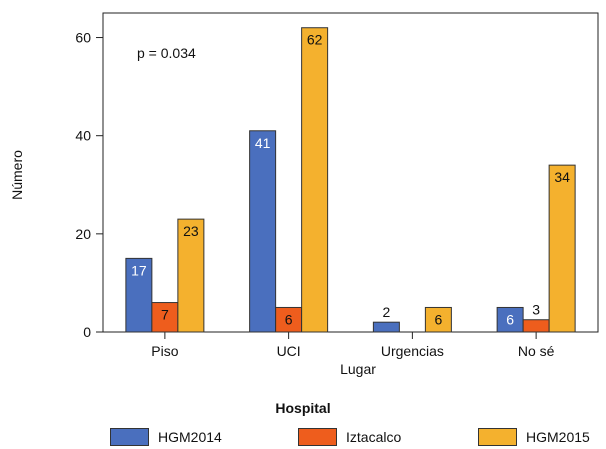 This screenshot has width=606, height=449. What do you see at coordinates (303, 423) in the screenshot?
I see `legend: Hospital HGM2014 Iztacalco HGM2015` at bounding box center [303, 423].